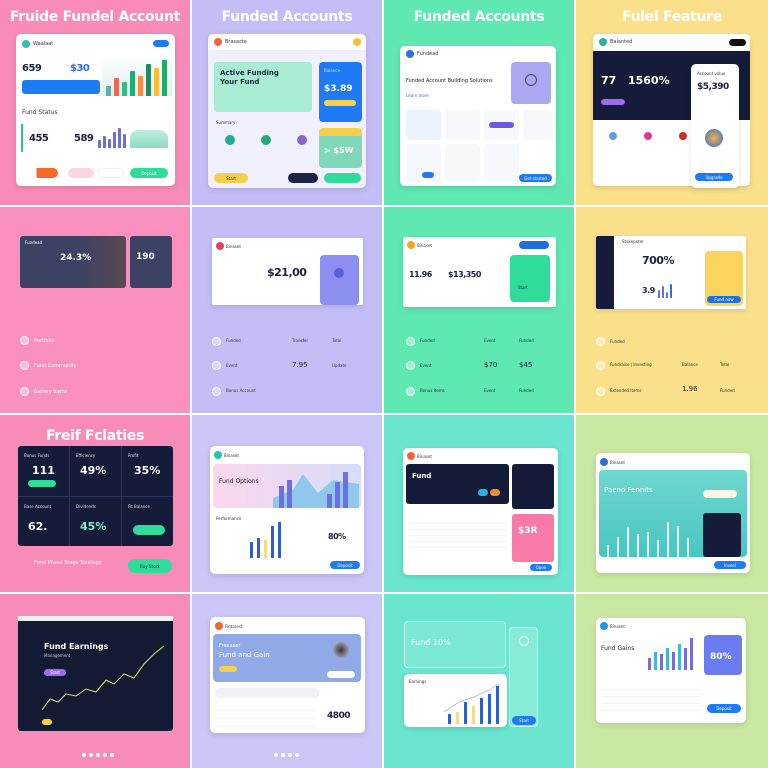 Image resolution: width=768 pixels, height=768 pixels. Describe the element at coordinates (715, 126) in the screenshot. I see `account-panel: Account value $5,390 Upgrade` at that location.